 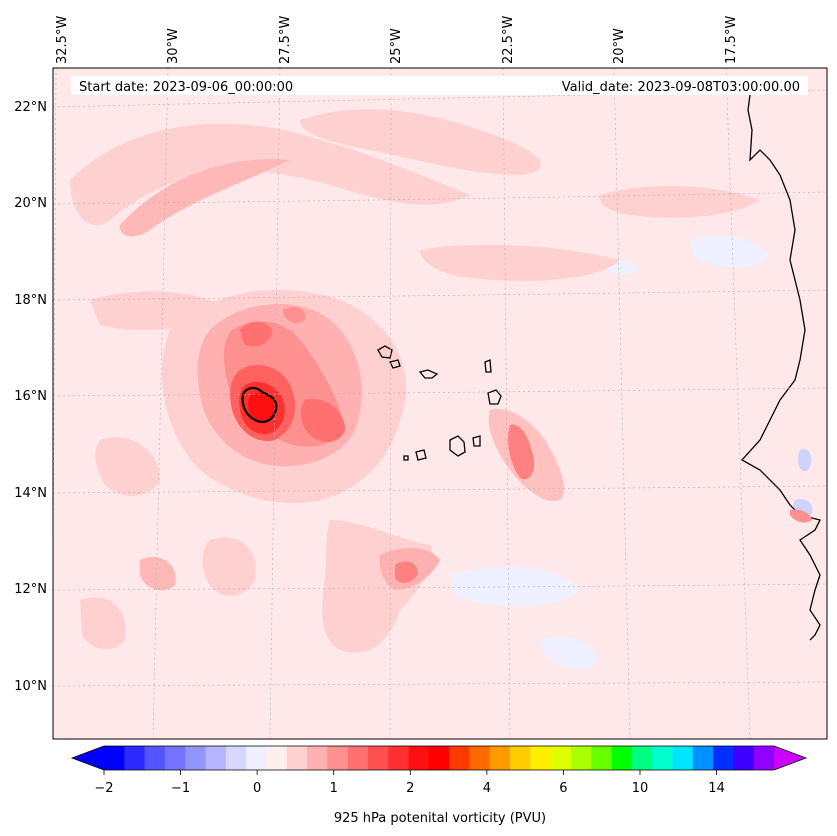 I want to click on lat-label: 10°N, so click(x=30, y=686).